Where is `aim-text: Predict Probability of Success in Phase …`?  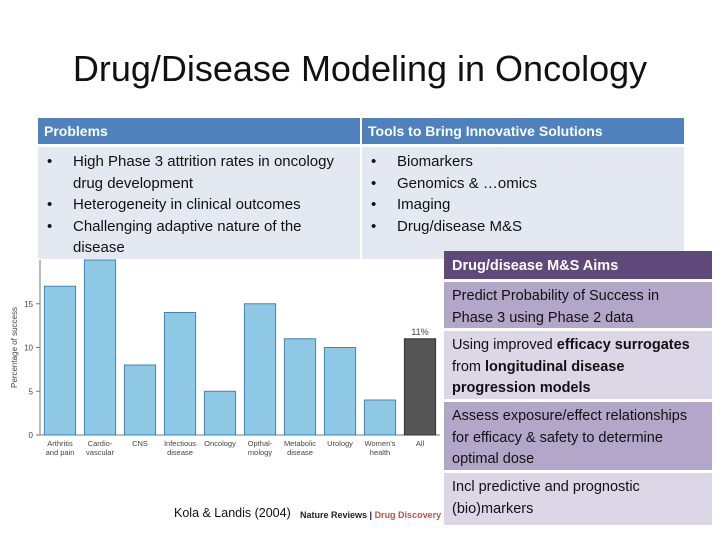
aim-text: Predict Probability of Success in Phase … is located at coordinates (556, 307).